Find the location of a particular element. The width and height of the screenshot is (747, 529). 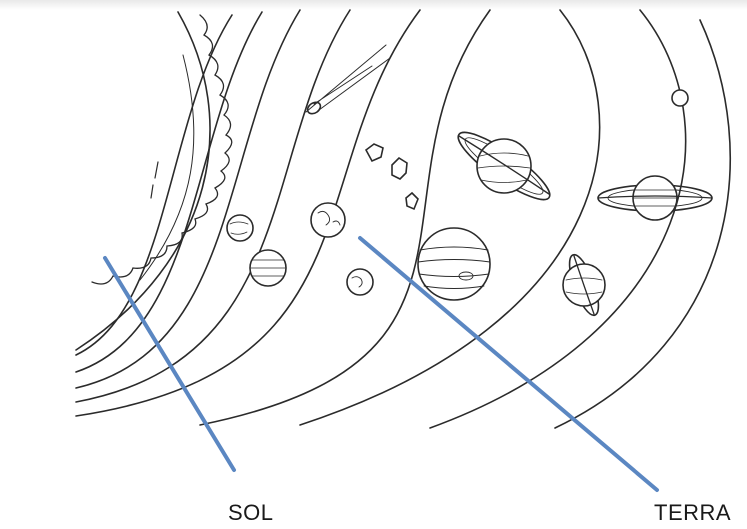

planet-jupiter is located at coordinates (454, 264).